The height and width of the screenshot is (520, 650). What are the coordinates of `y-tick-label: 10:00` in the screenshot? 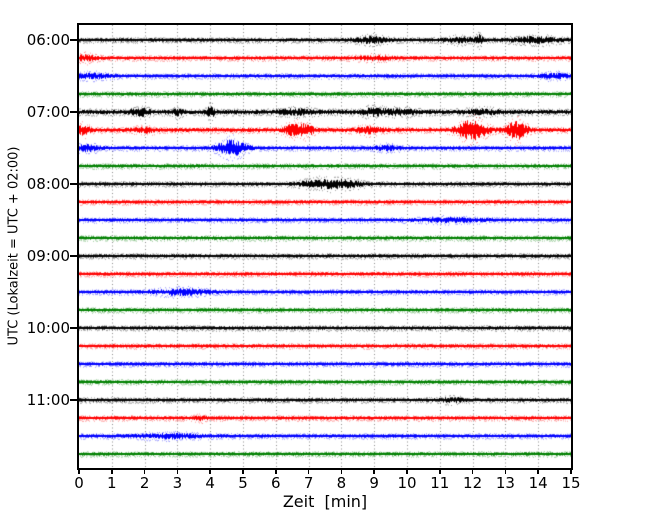 It's located at (48, 328).